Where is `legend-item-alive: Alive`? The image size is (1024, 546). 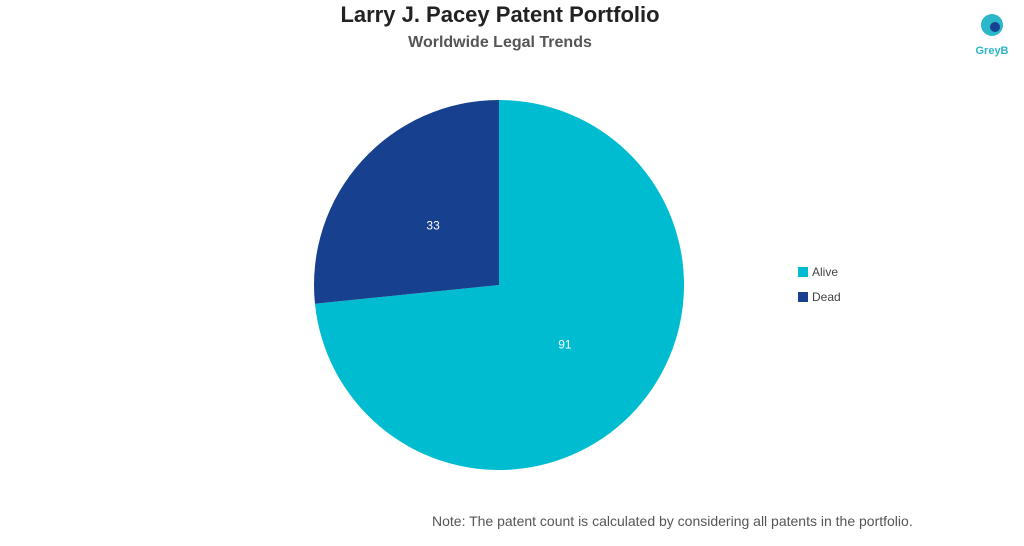 legend-item-alive: Alive is located at coordinates (818, 272).